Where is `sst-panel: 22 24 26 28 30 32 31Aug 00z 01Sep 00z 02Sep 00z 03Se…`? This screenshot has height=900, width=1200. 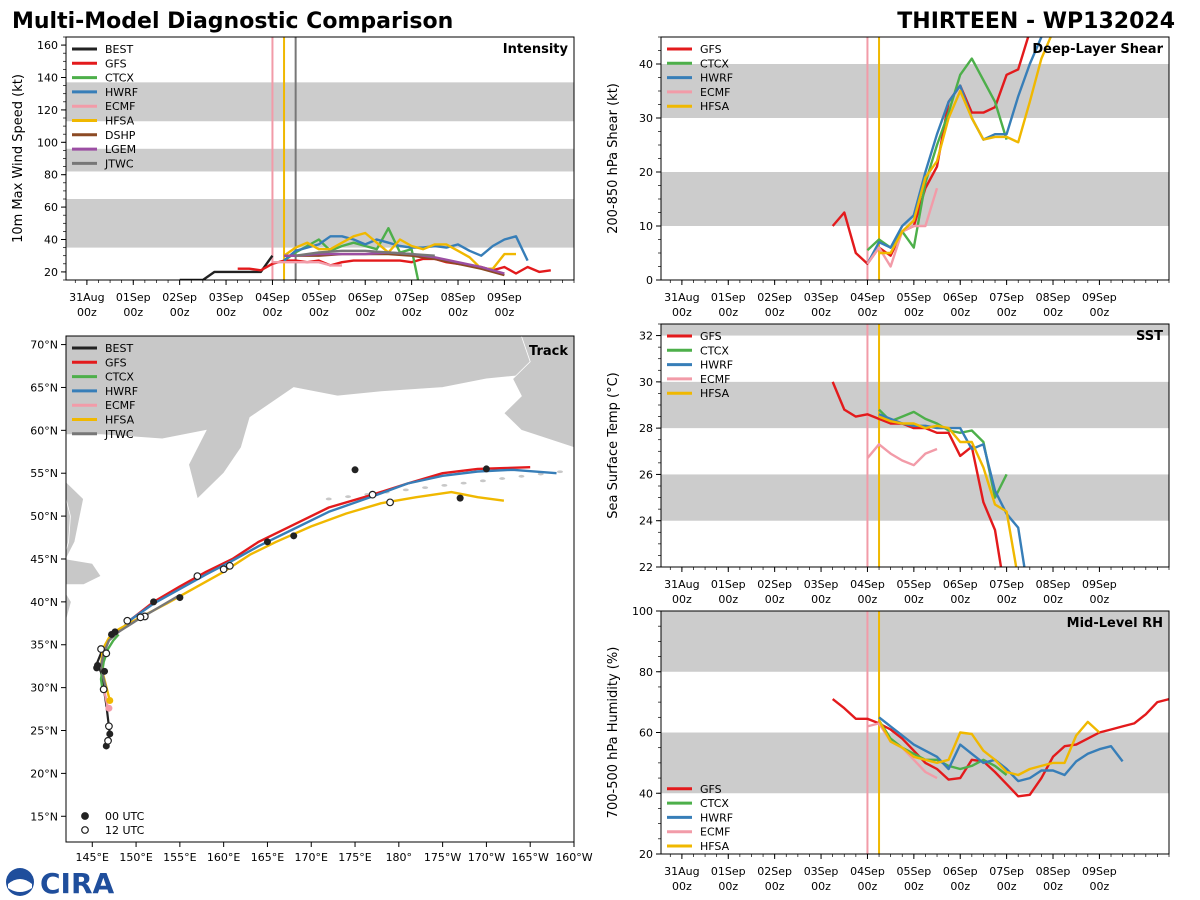 sst-panel: 22 24 26 28 30 32 31Aug 00z 01Sep 00z 02Sep 00z 03Se… is located at coordinates (888, 464).